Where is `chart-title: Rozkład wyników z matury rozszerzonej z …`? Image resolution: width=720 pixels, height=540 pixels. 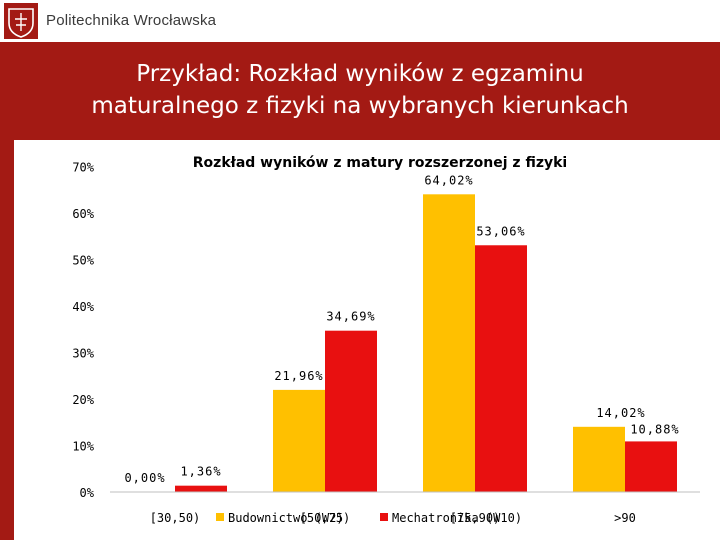
chart-title: Rozkład wyników z matury rozszerzonej z … is located at coordinates (380, 163).